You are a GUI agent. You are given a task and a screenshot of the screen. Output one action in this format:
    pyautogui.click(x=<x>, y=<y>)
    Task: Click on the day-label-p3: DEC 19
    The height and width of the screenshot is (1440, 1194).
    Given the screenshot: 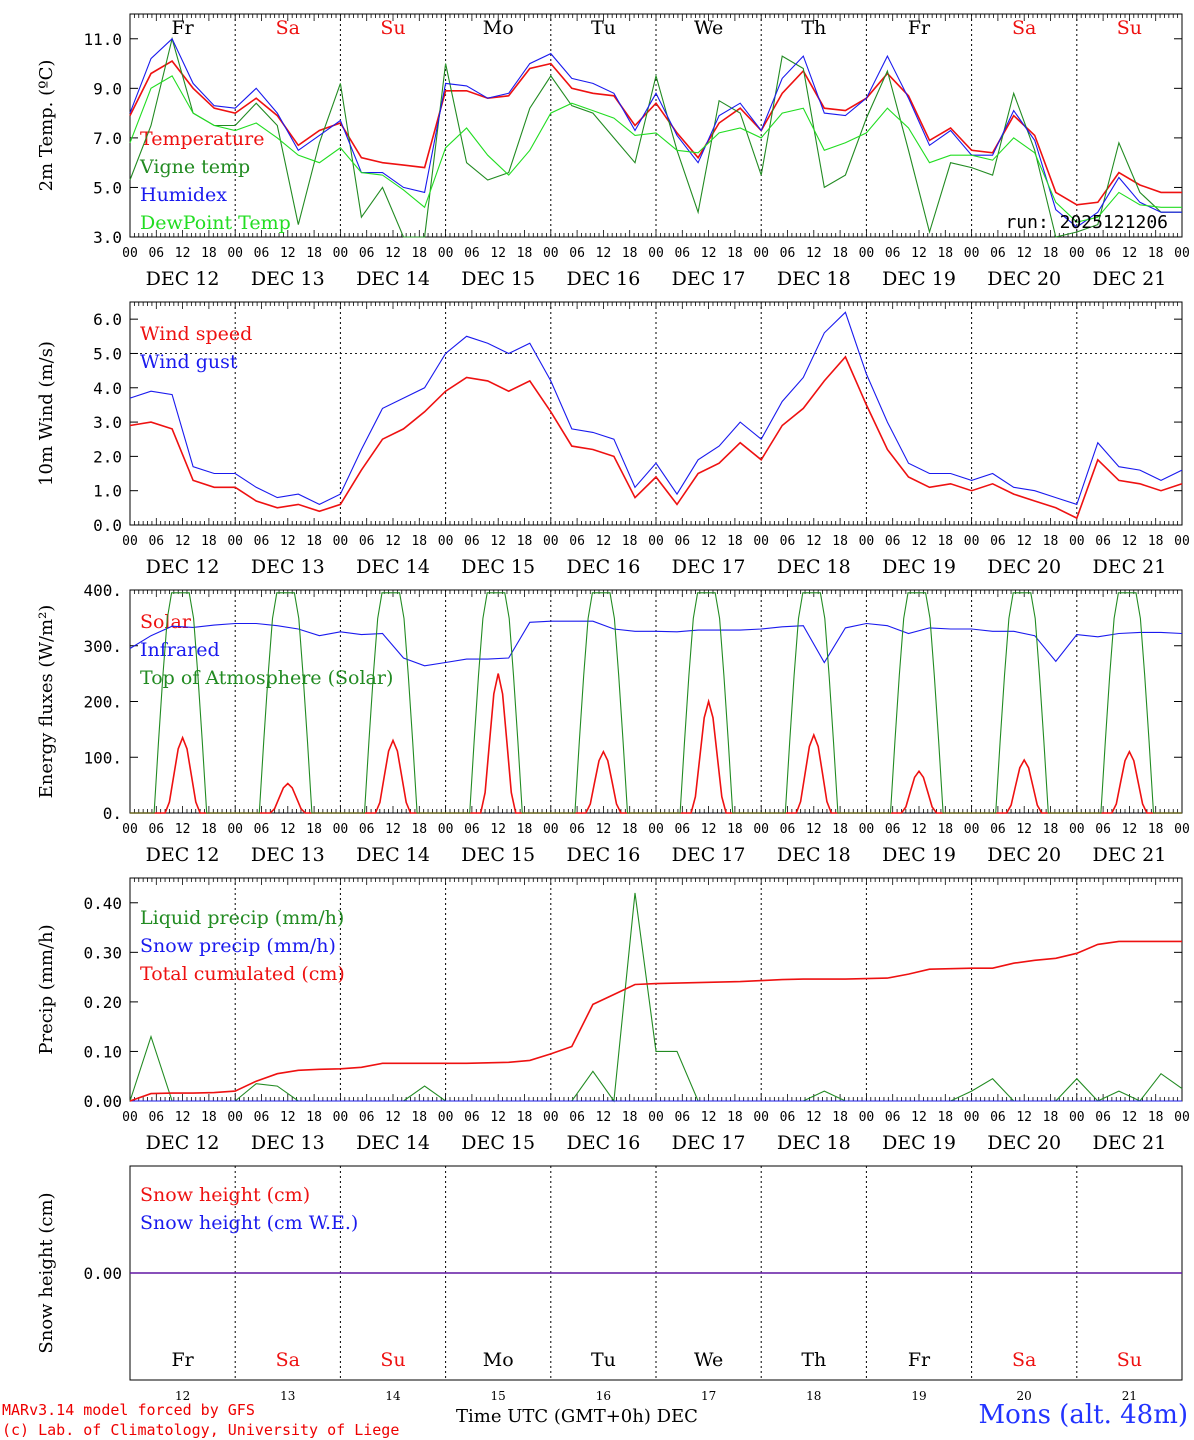 What is the action you would take?
    pyautogui.click(x=919, y=855)
    